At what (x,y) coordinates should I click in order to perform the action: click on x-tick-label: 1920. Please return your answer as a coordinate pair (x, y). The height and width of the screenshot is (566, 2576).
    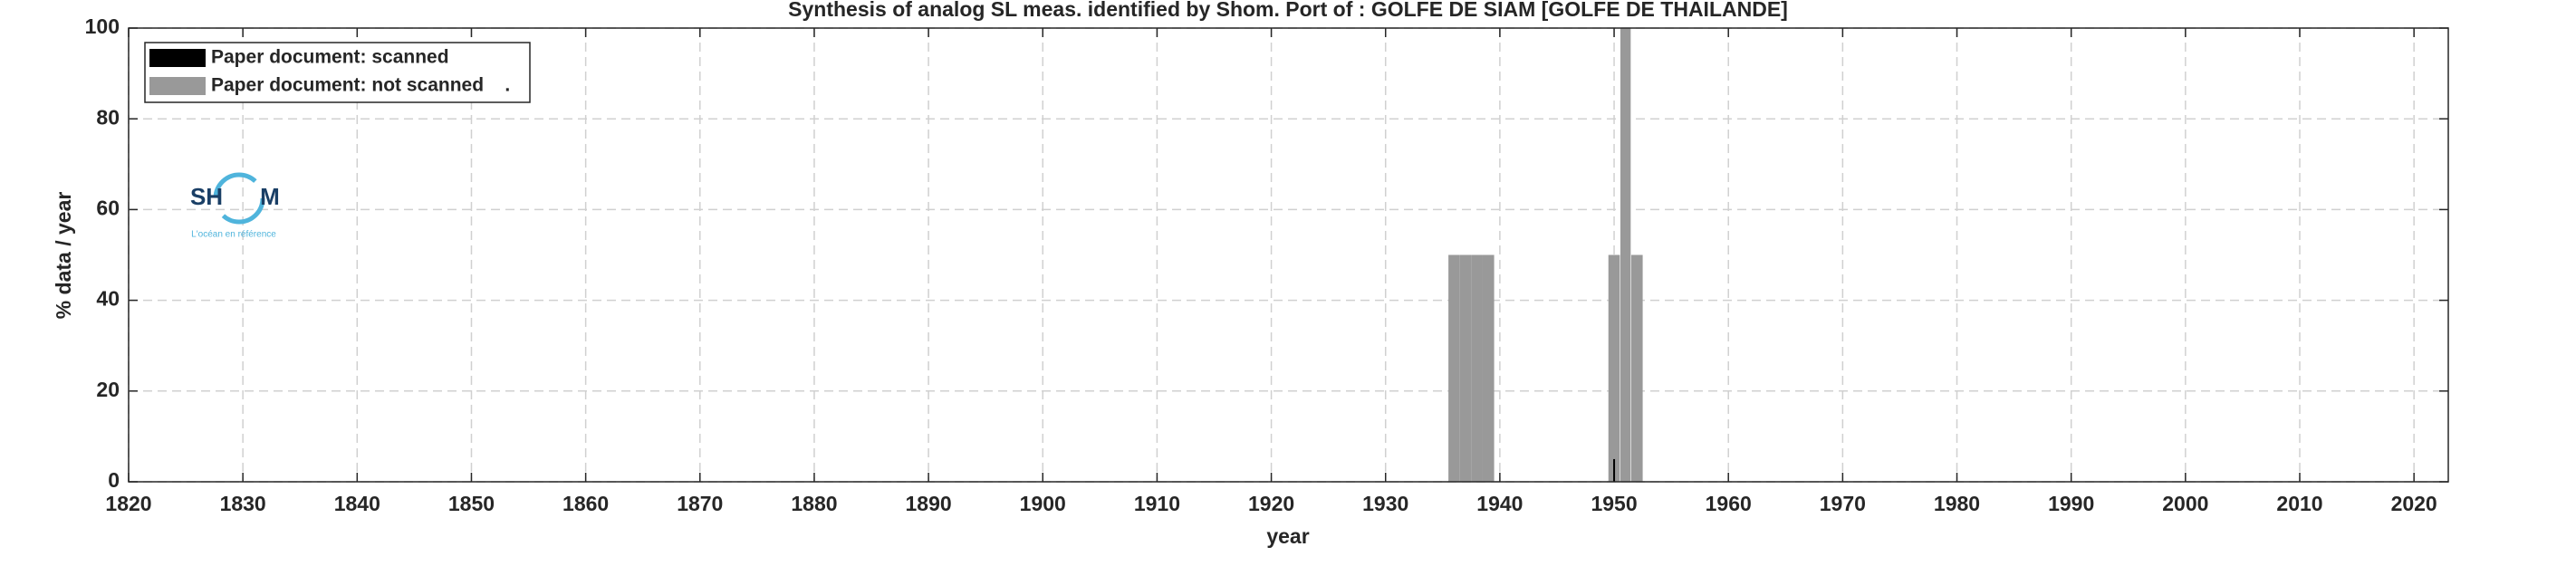
    Looking at the image, I should click on (1271, 503).